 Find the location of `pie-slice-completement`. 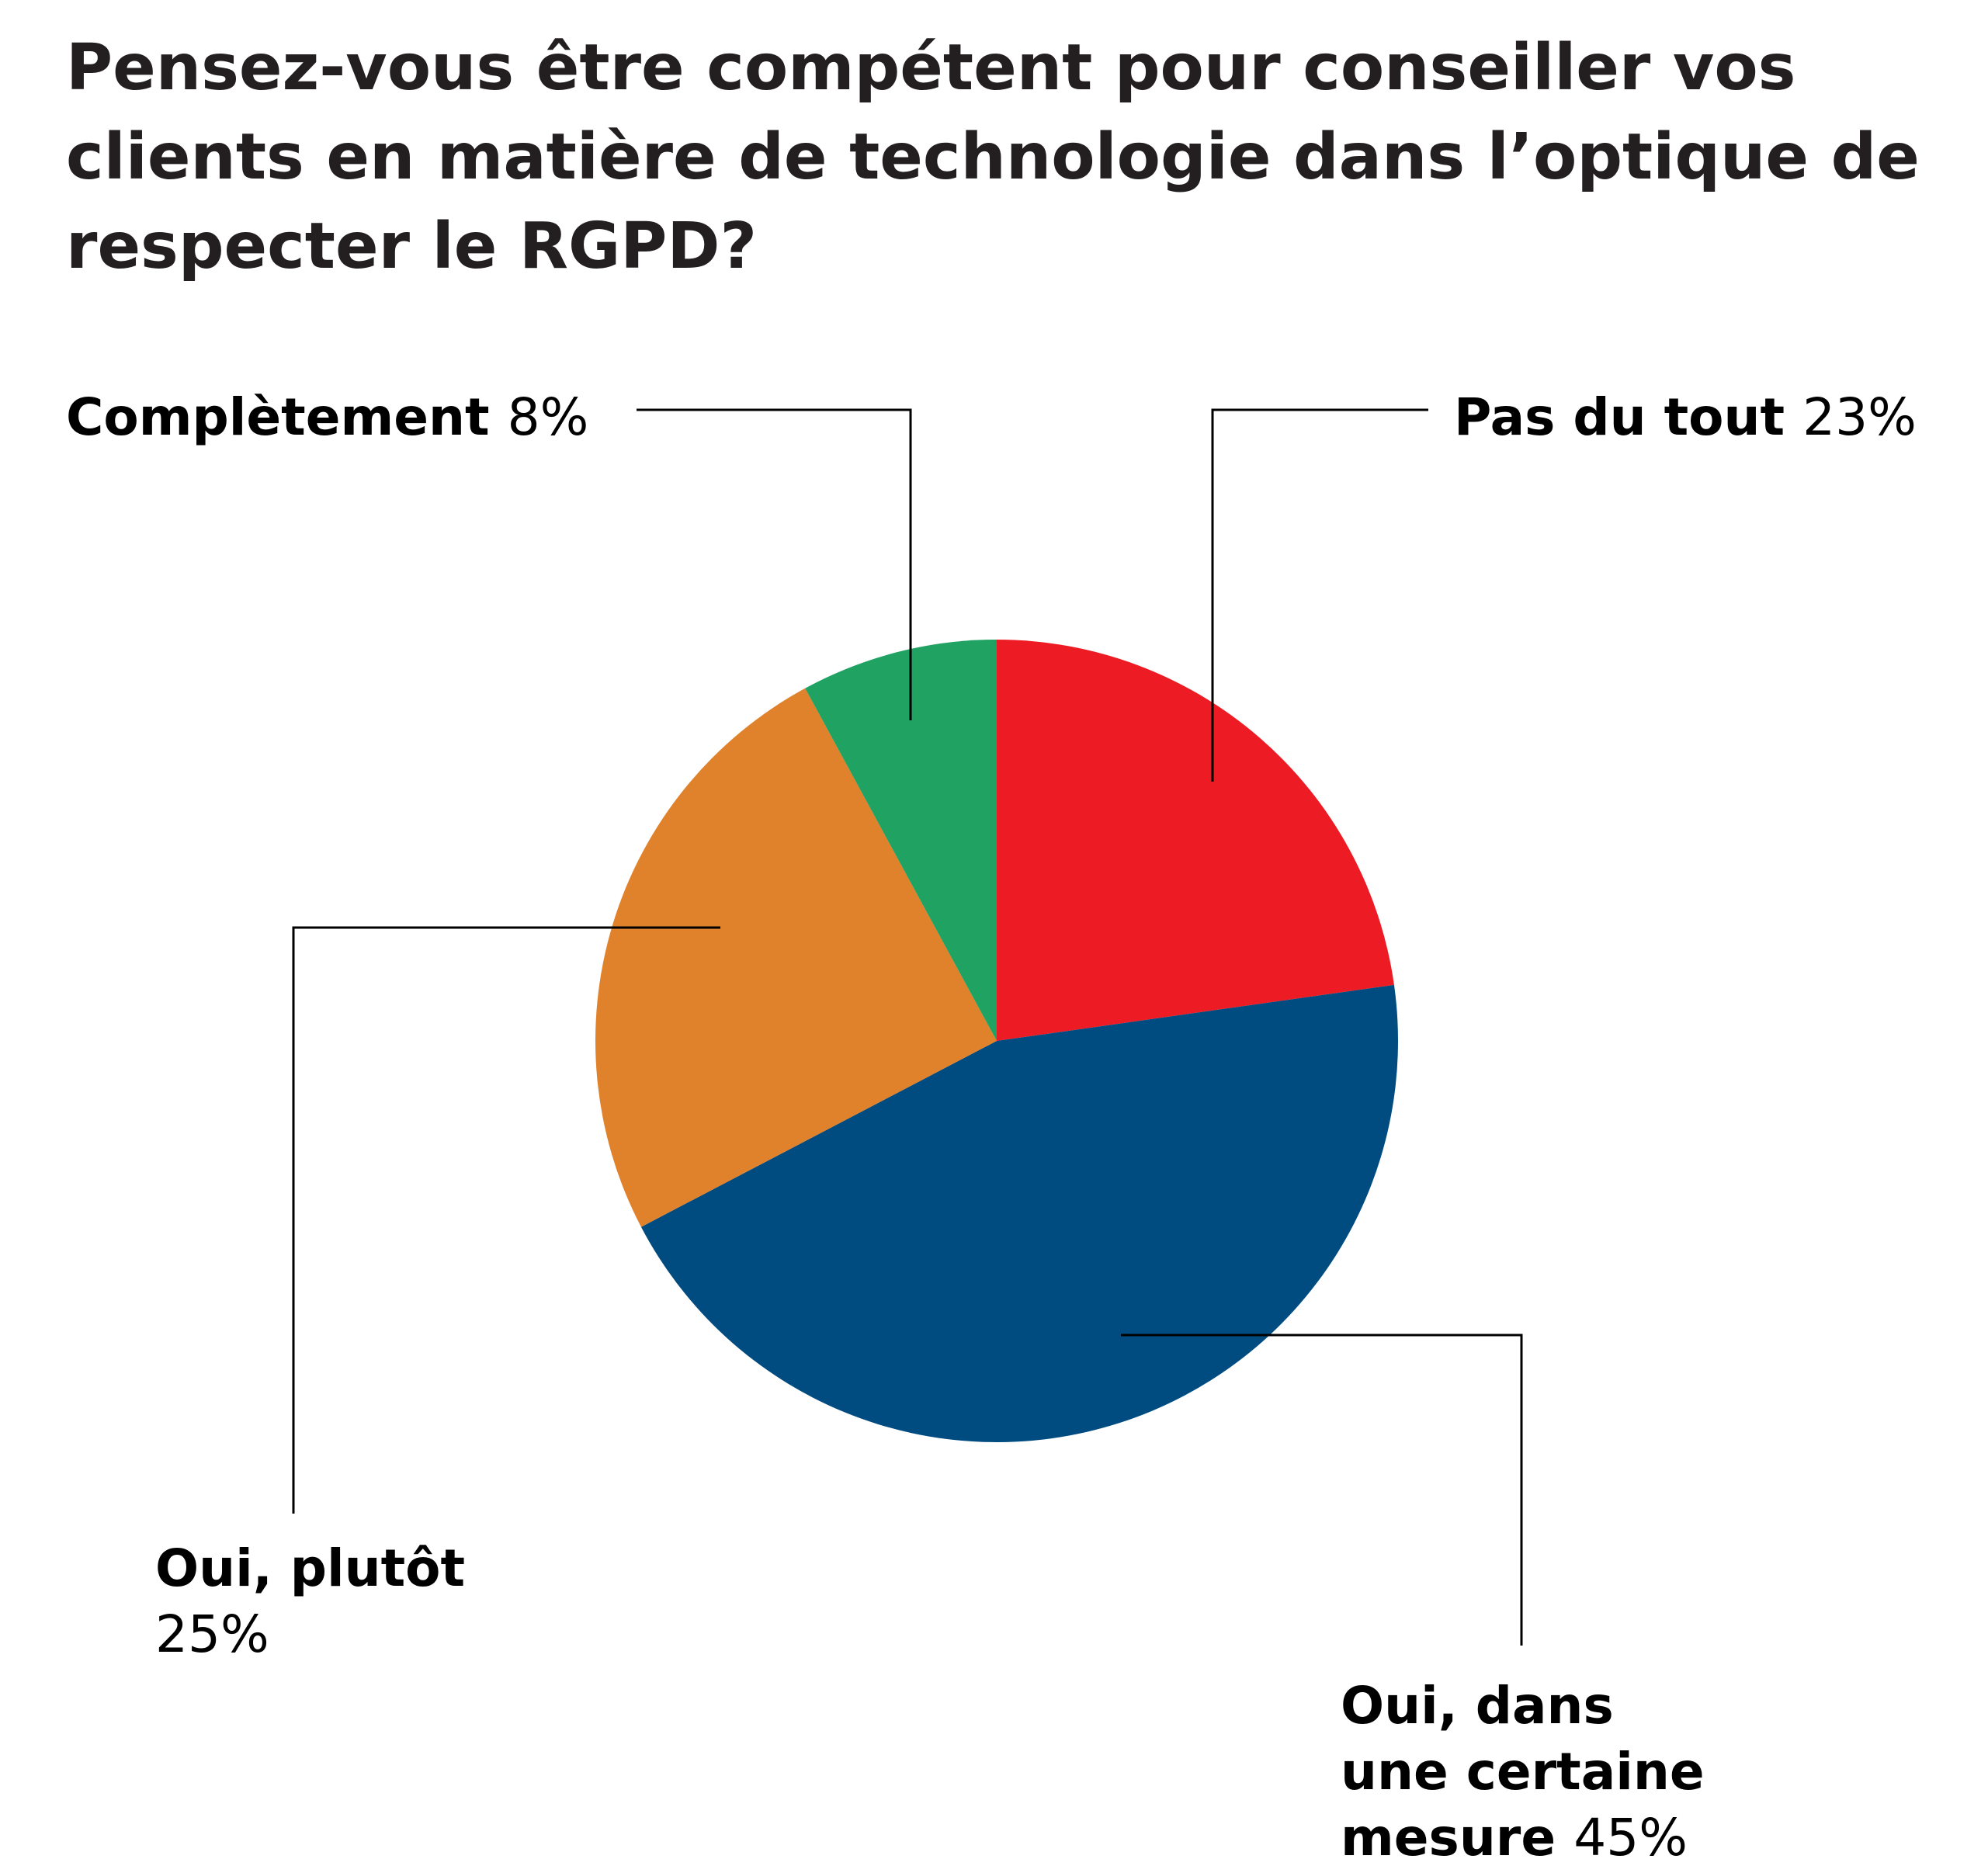

pie-slice-completement is located at coordinates (901, 840).